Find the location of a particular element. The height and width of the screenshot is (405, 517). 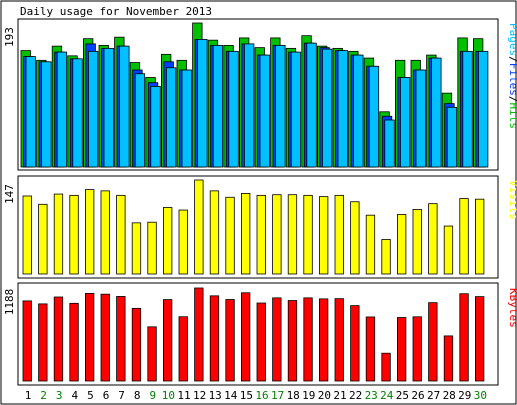

day-label-10: 10 is located at coordinates (168, 395).